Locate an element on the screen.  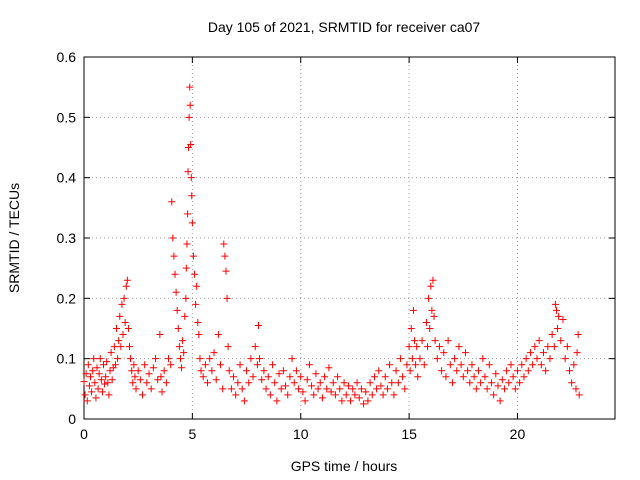
x-axis-label: GPS time / hours is located at coordinates (344, 466).